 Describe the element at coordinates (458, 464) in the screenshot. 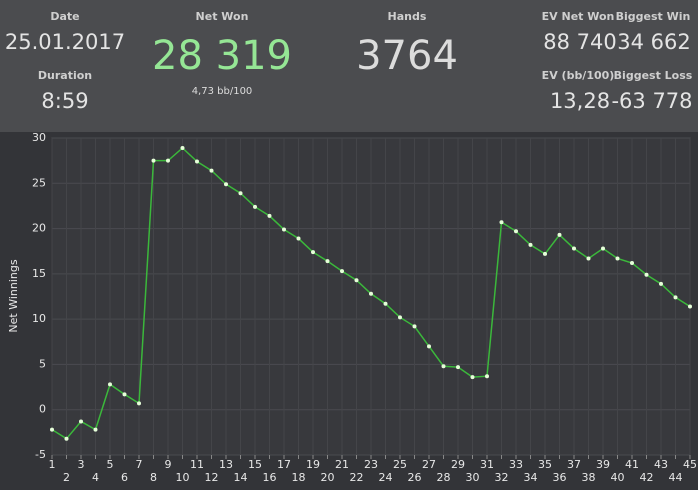

I see `x-tick-label: 29` at that location.